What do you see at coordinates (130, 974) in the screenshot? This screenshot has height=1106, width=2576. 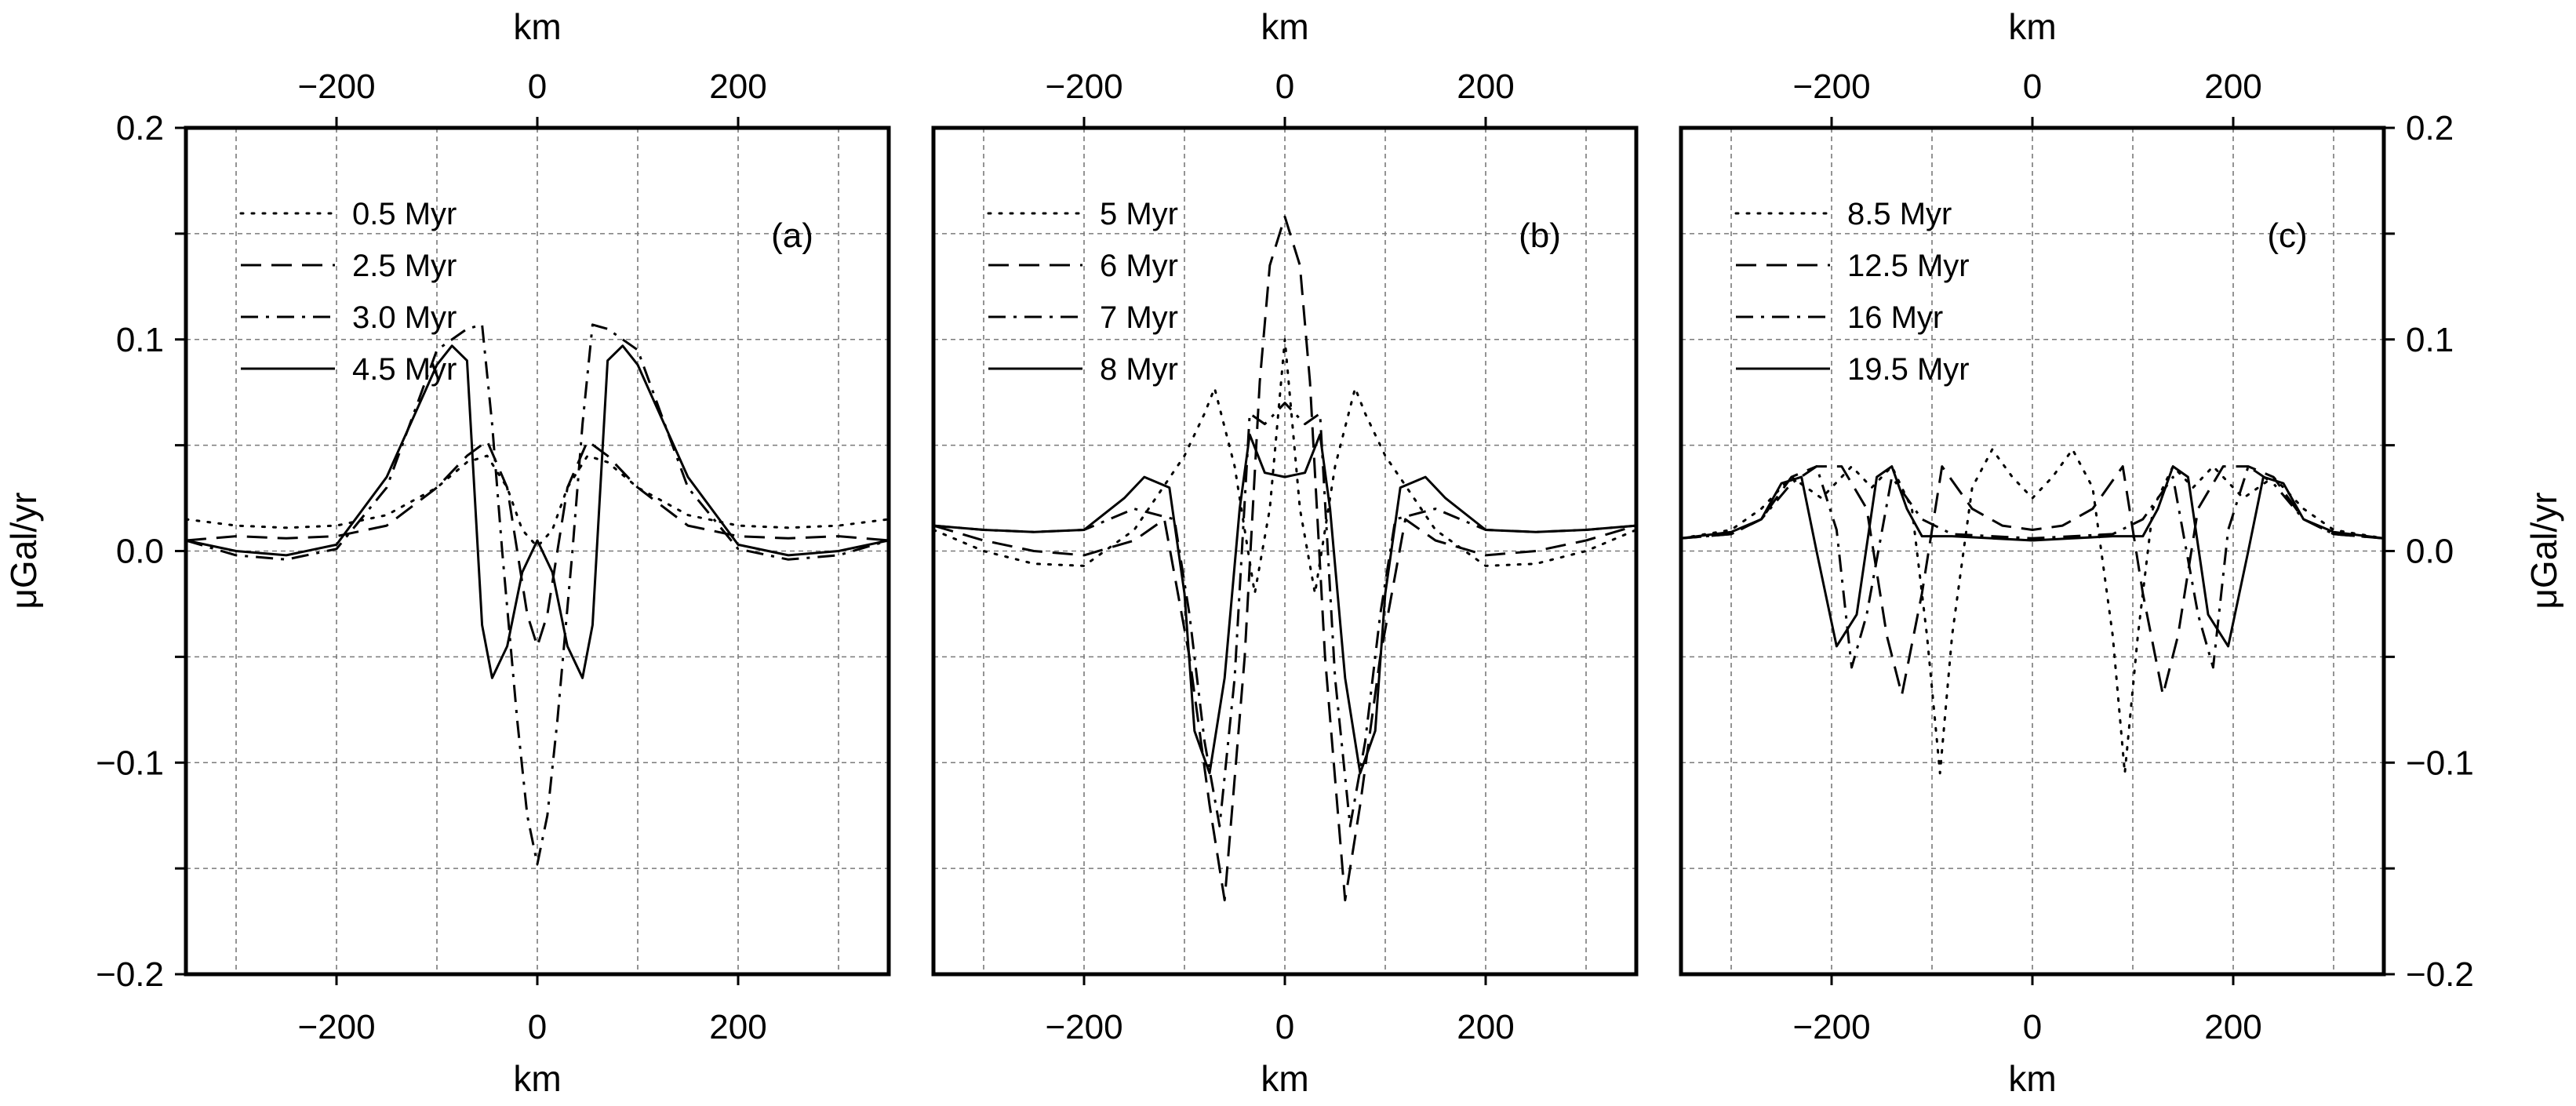 I see `y-tick-label-left: −0.2` at bounding box center [130, 974].